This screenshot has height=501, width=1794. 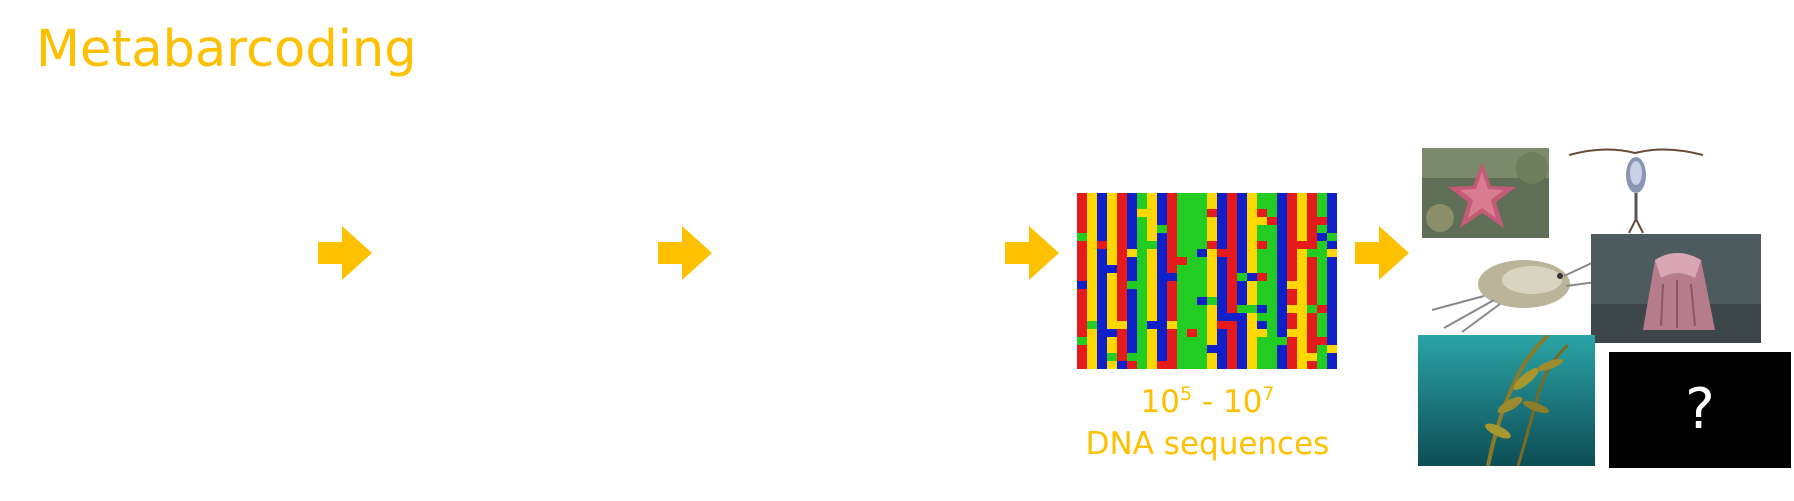 What do you see at coordinates (1207, 281) in the screenshot?
I see `sequence-alignment-image` at bounding box center [1207, 281].